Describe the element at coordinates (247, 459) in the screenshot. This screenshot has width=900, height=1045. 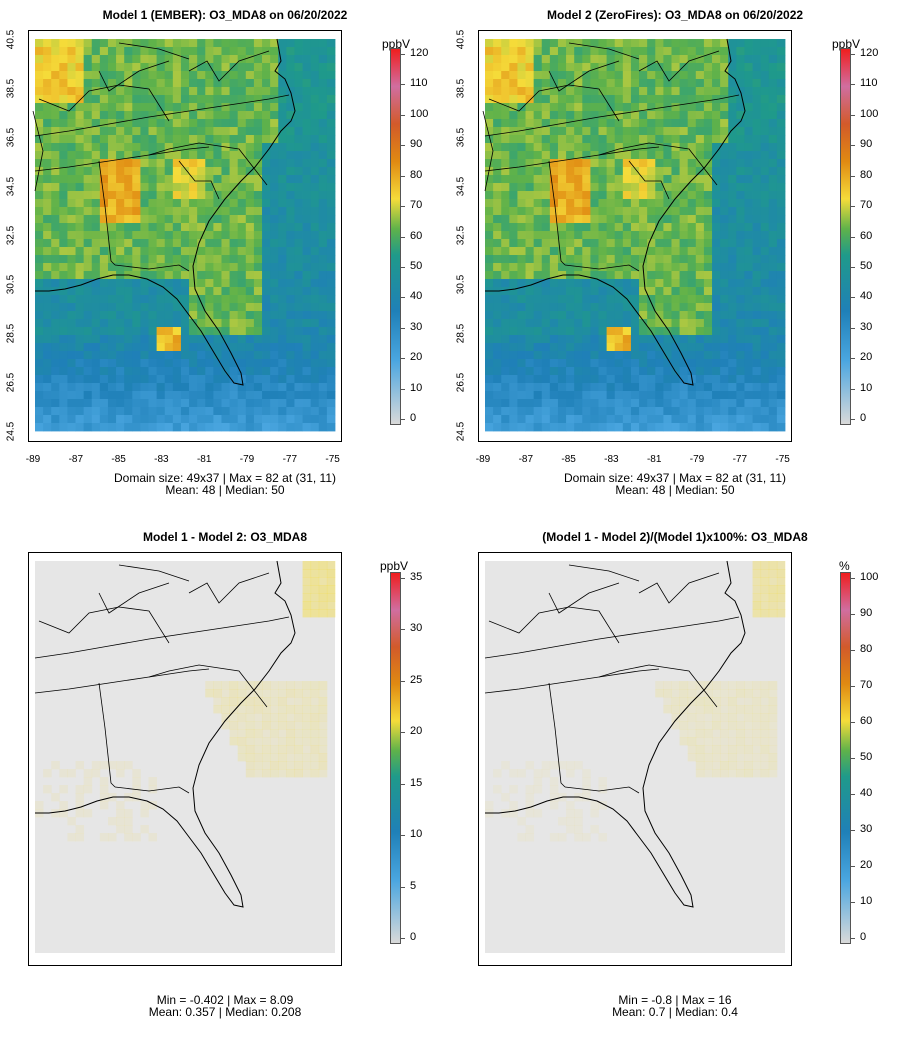
I see `x-tick-label: -79` at that location.